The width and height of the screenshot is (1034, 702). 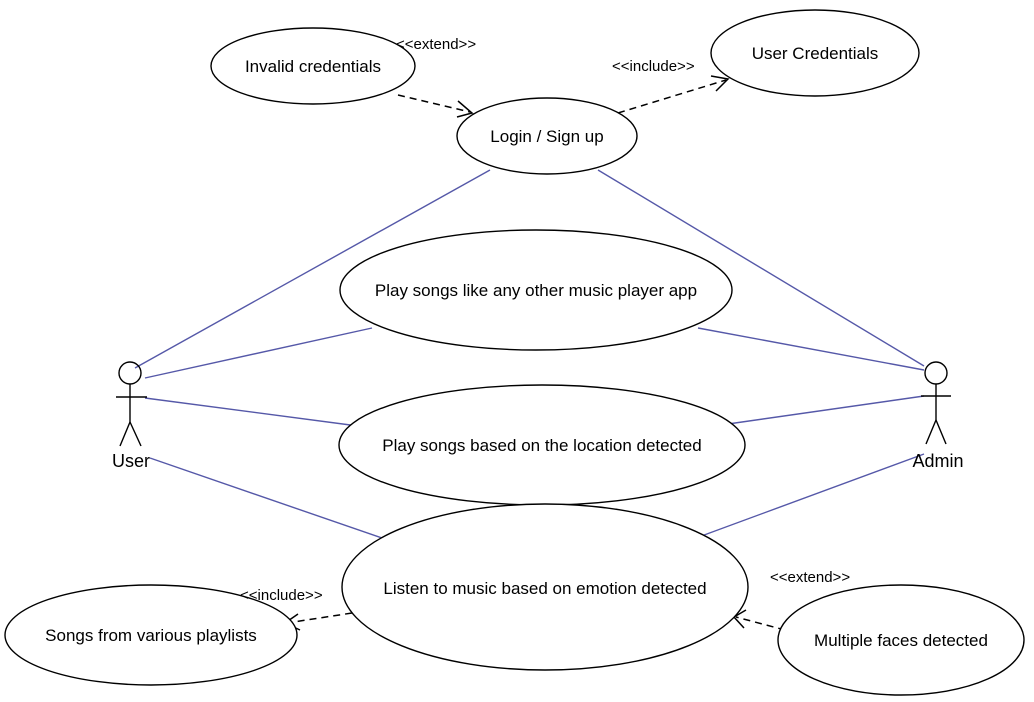 I want to click on use-case-label: Songs from various playlists, so click(x=151, y=635).